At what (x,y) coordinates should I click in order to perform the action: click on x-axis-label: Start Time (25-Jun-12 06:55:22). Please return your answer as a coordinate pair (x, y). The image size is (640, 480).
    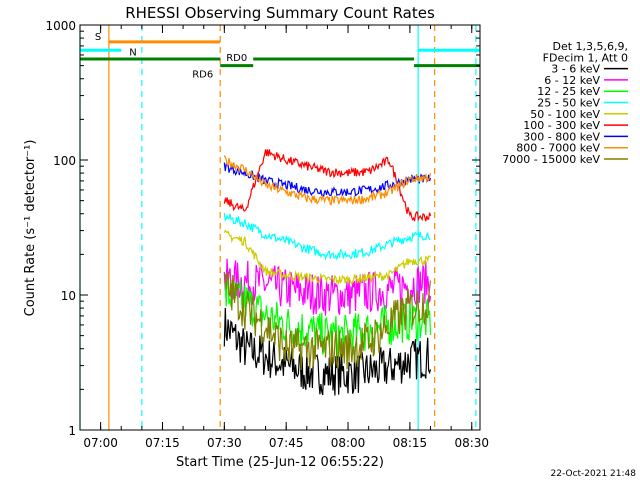
    Looking at the image, I should click on (280, 462).